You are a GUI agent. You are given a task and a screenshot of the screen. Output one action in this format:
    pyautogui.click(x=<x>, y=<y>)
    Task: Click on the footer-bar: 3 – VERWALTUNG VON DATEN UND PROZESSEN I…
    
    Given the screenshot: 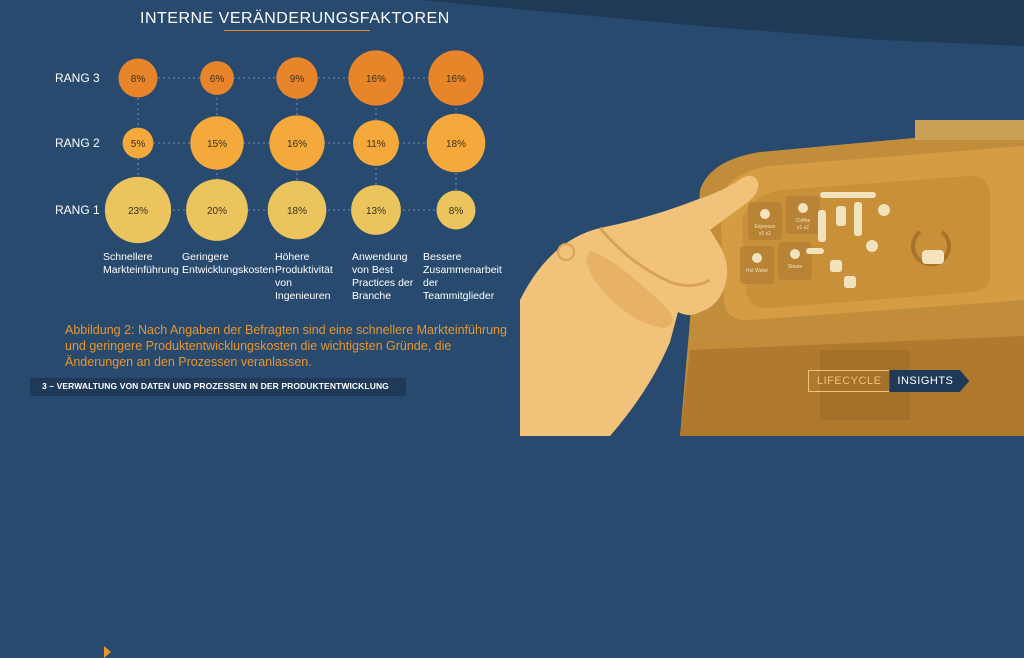 What is the action you would take?
    pyautogui.click(x=218, y=387)
    